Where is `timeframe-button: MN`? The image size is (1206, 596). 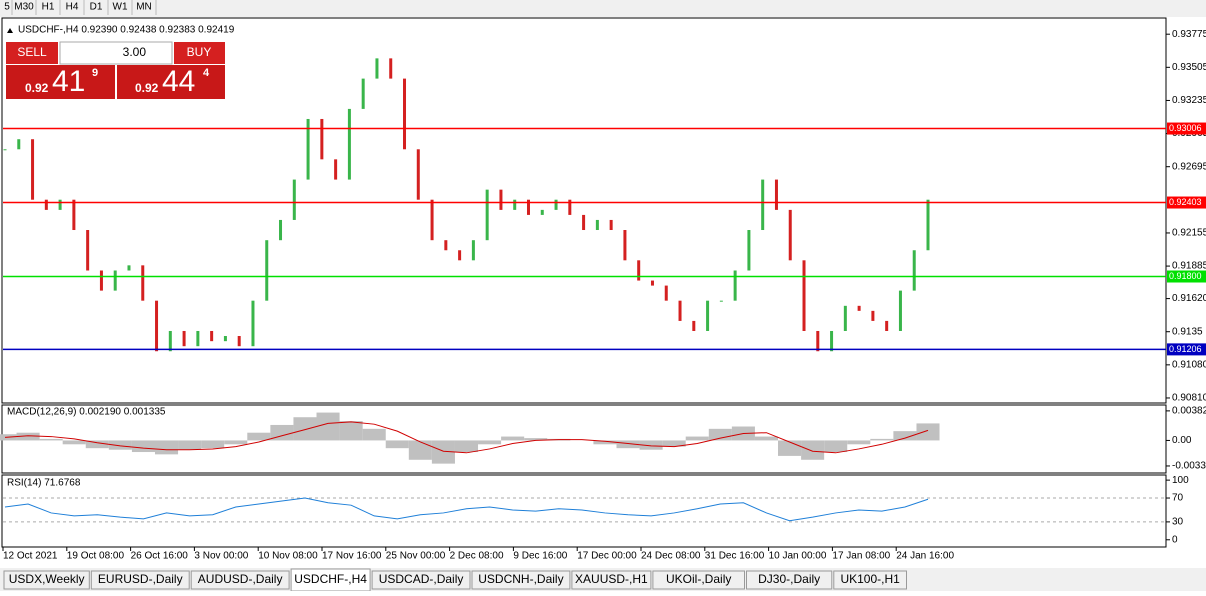
timeframe-button: MN is located at coordinates (144, 7).